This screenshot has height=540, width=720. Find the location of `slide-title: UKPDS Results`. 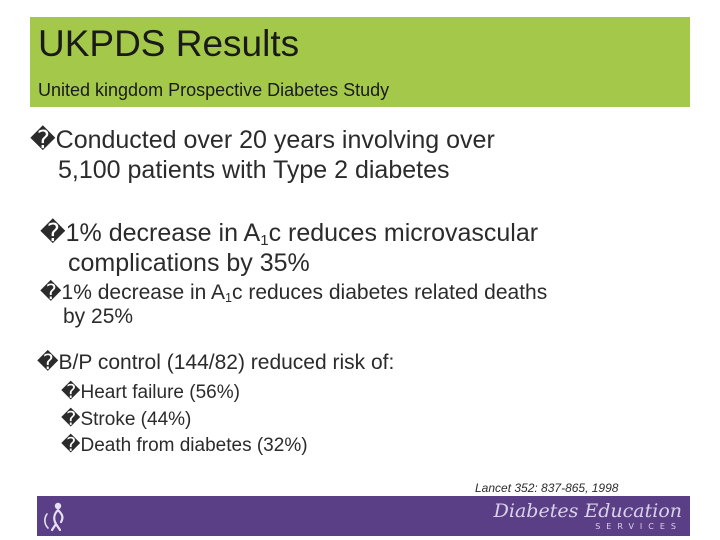

slide-title: UKPDS Results is located at coordinates (169, 43).